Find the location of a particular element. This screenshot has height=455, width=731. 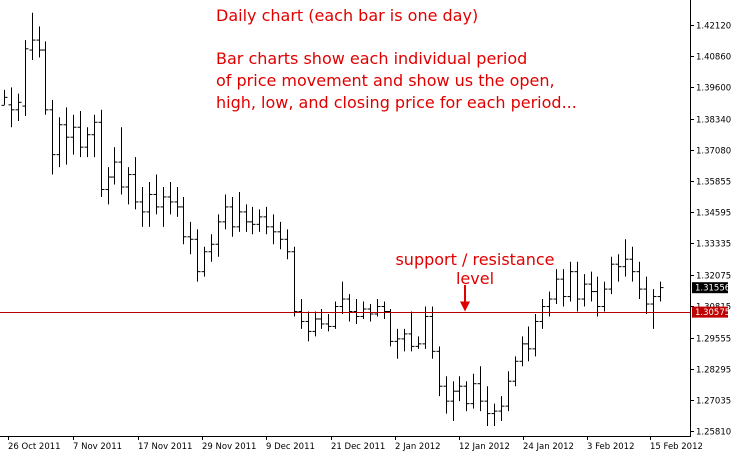

x-tick-label: 3 Feb 2012 is located at coordinates (611, 447).